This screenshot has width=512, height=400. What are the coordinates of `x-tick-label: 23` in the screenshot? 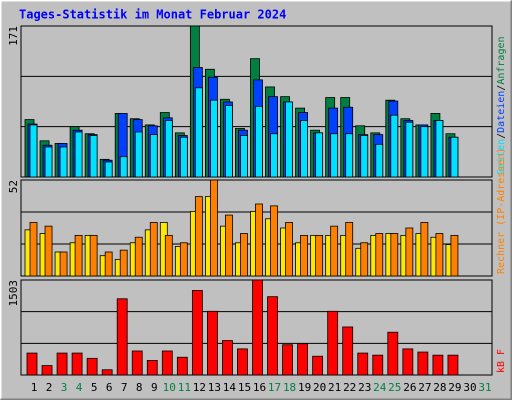 It's located at (364, 387).